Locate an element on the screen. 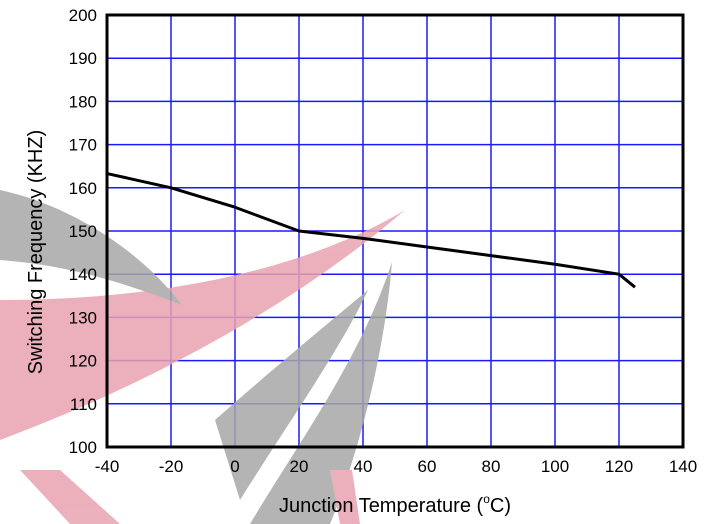  watermark-red-tail is located at coordinates (70, 497).